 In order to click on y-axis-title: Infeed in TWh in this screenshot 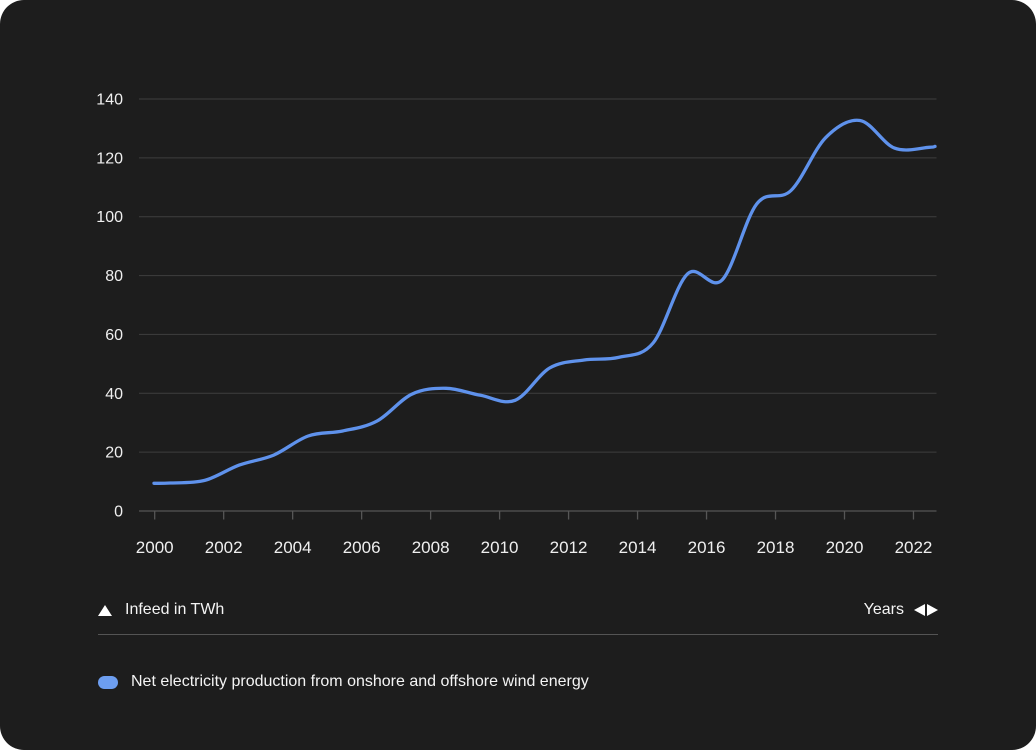, I will do `click(161, 610)`.